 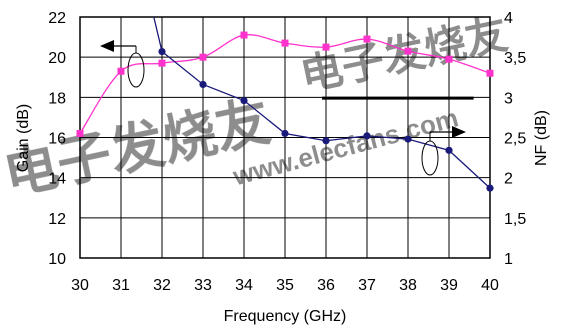 What do you see at coordinates (430, 158) in the screenshot?
I see `nf-marker-ellipse` at bounding box center [430, 158].